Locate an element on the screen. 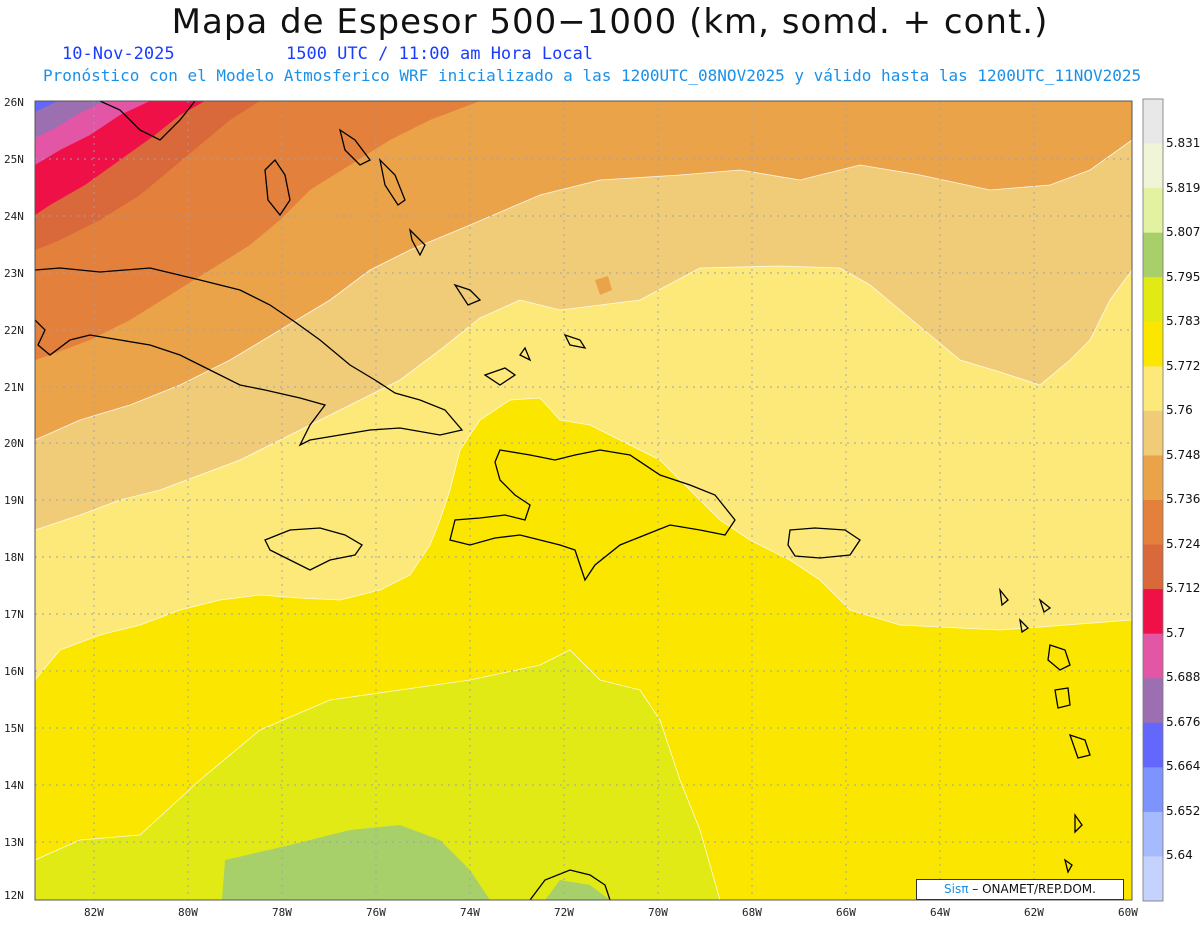 The image size is (1200, 927). lat-label: 16N is located at coordinates (14, 671).